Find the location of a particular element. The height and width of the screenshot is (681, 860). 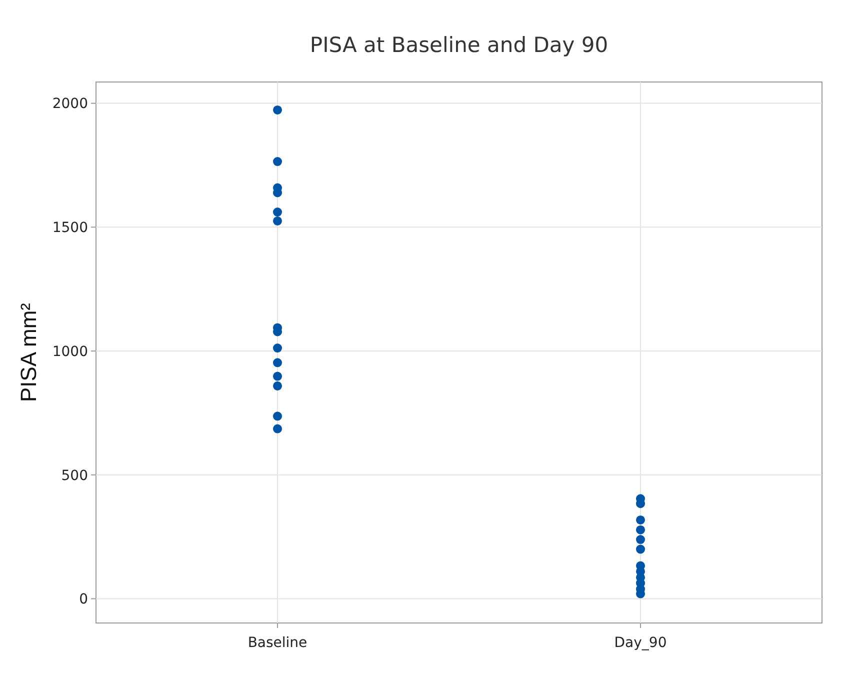

x-tick-label: Baseline is located at coordinates (278, 643).